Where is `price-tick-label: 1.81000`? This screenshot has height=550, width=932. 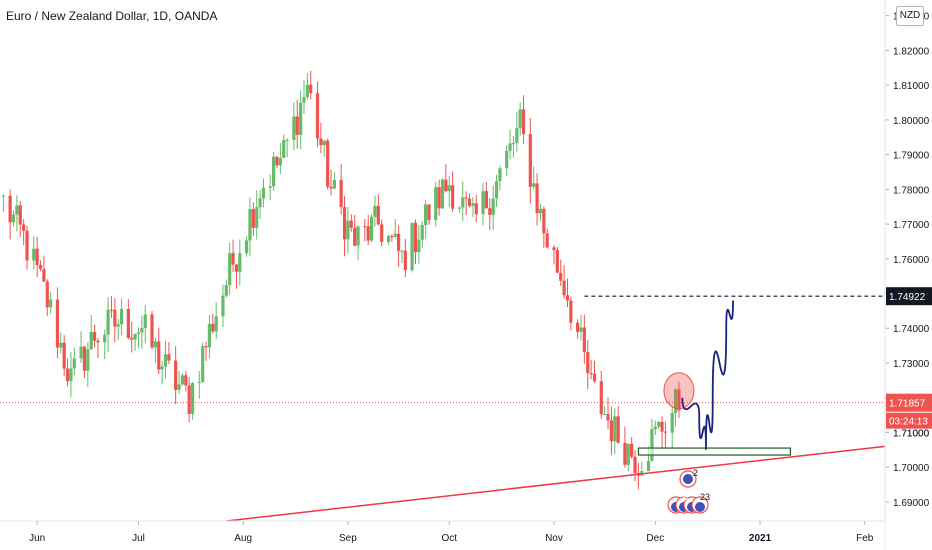 price-tick-label: 1.81000 is located at coordinates (911, 86).